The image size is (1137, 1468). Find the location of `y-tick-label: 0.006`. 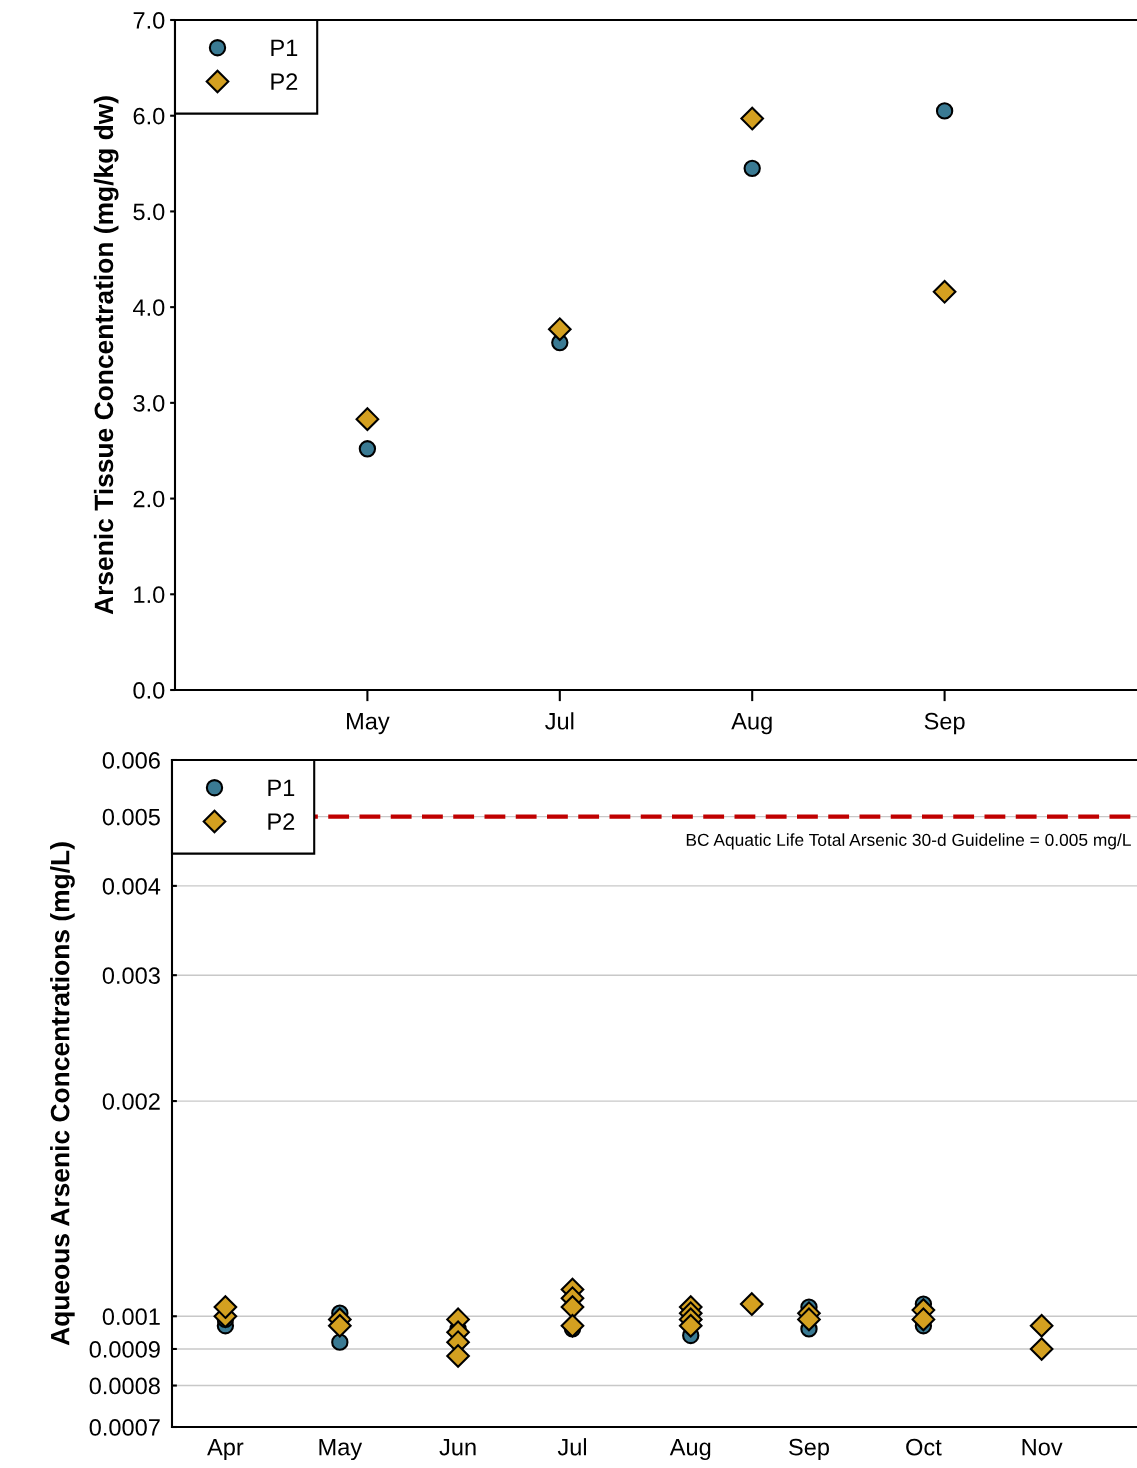

y-tick-label: 0.006 is located at coordinates (131, 760).